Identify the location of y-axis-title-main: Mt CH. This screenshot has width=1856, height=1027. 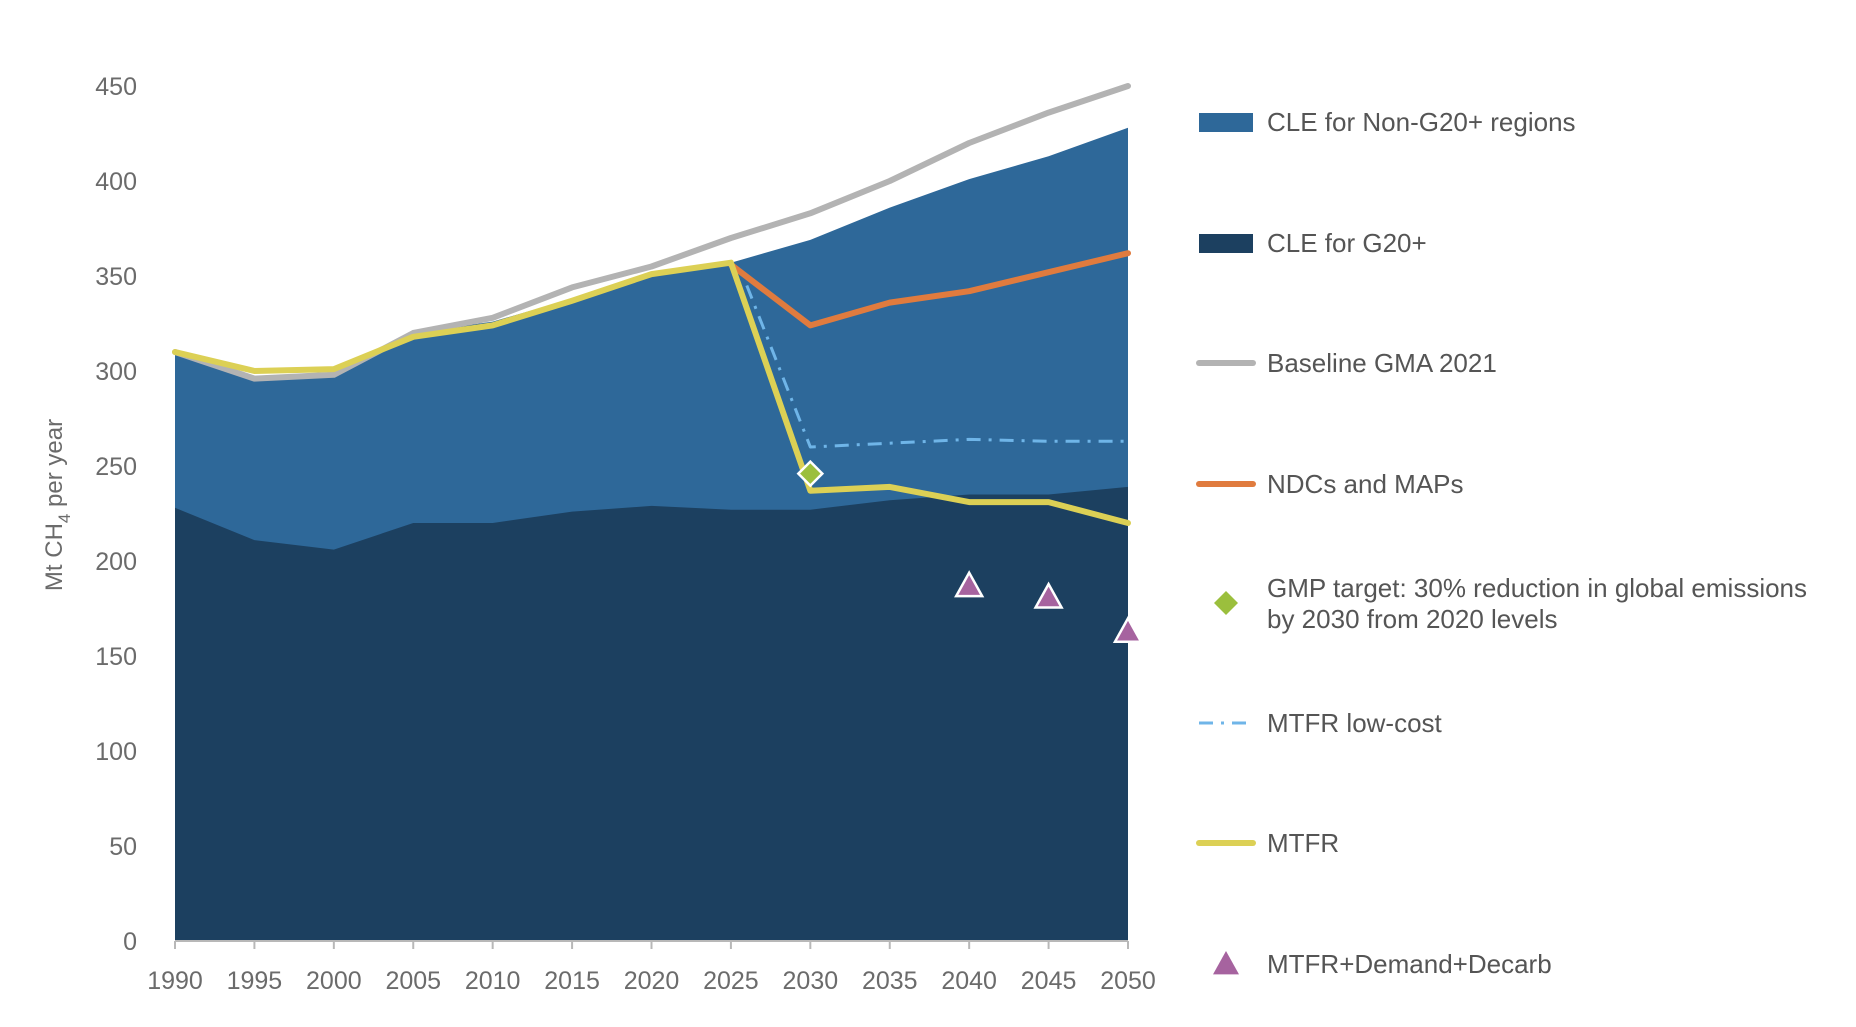
(54, 557).